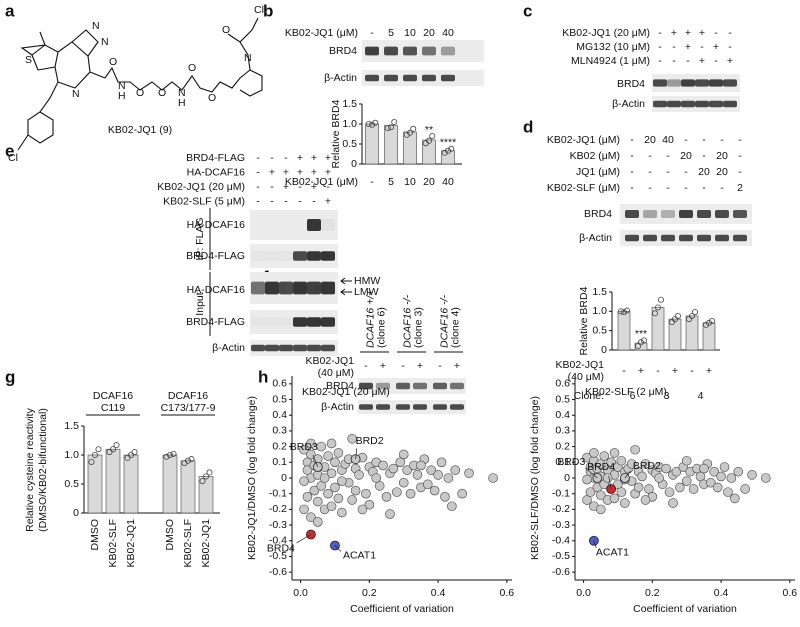 This screenshot has height=627, width=800. I want to click on panel-label: d, so click(528, 126).